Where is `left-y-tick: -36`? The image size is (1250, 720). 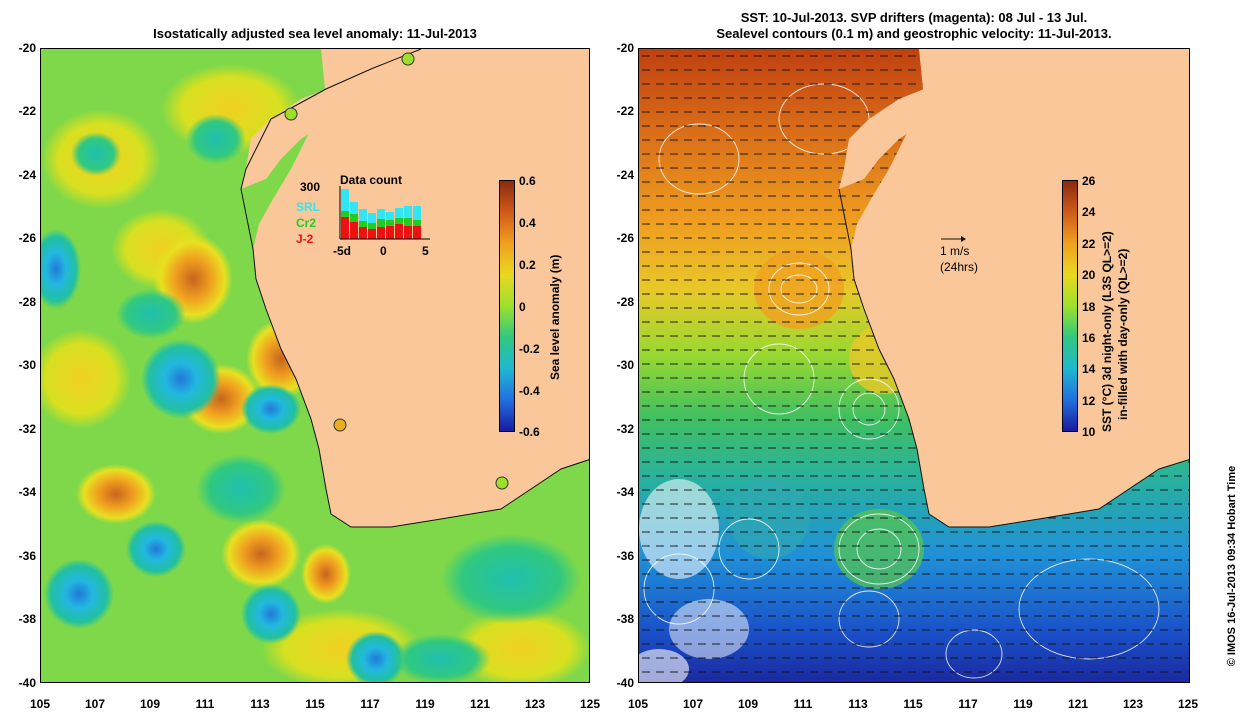
left-y-tick: -36 is located at coordinates (27, 556).